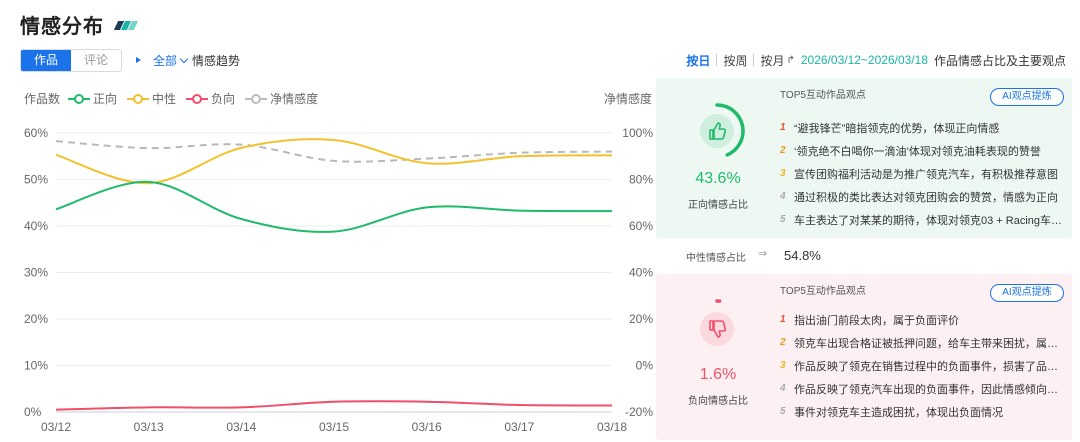 The width and height of the screenshot is (1080, 442). Describe the element at coordinates (56, 427) in the screenshot. I see `x-tick-label: 03/12` at that location.